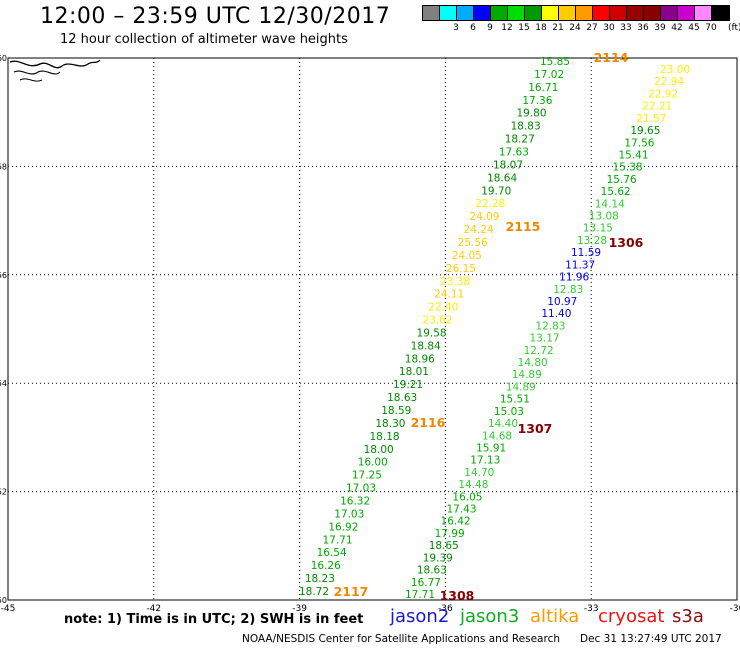 The height and width of the screenshot is (650, 740). I want to click on track-1306-value: 18.65, so click(444, 546).